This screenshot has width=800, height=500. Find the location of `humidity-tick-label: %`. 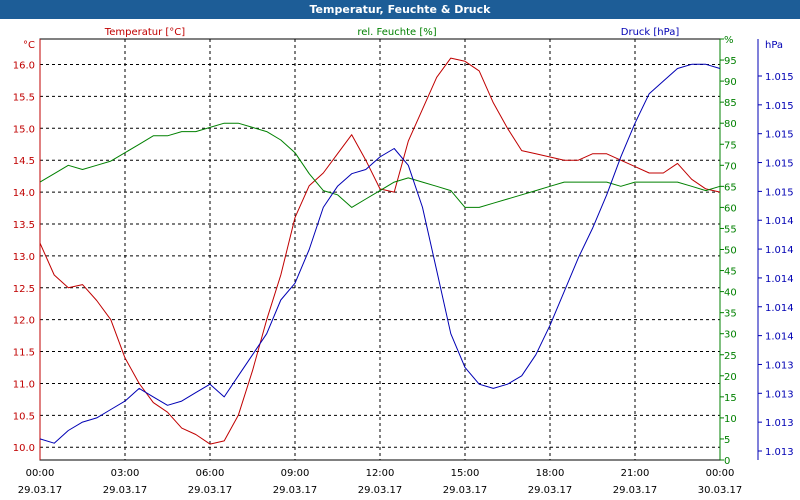

humidity-tick-label: % is located at coordinates (729, 40).